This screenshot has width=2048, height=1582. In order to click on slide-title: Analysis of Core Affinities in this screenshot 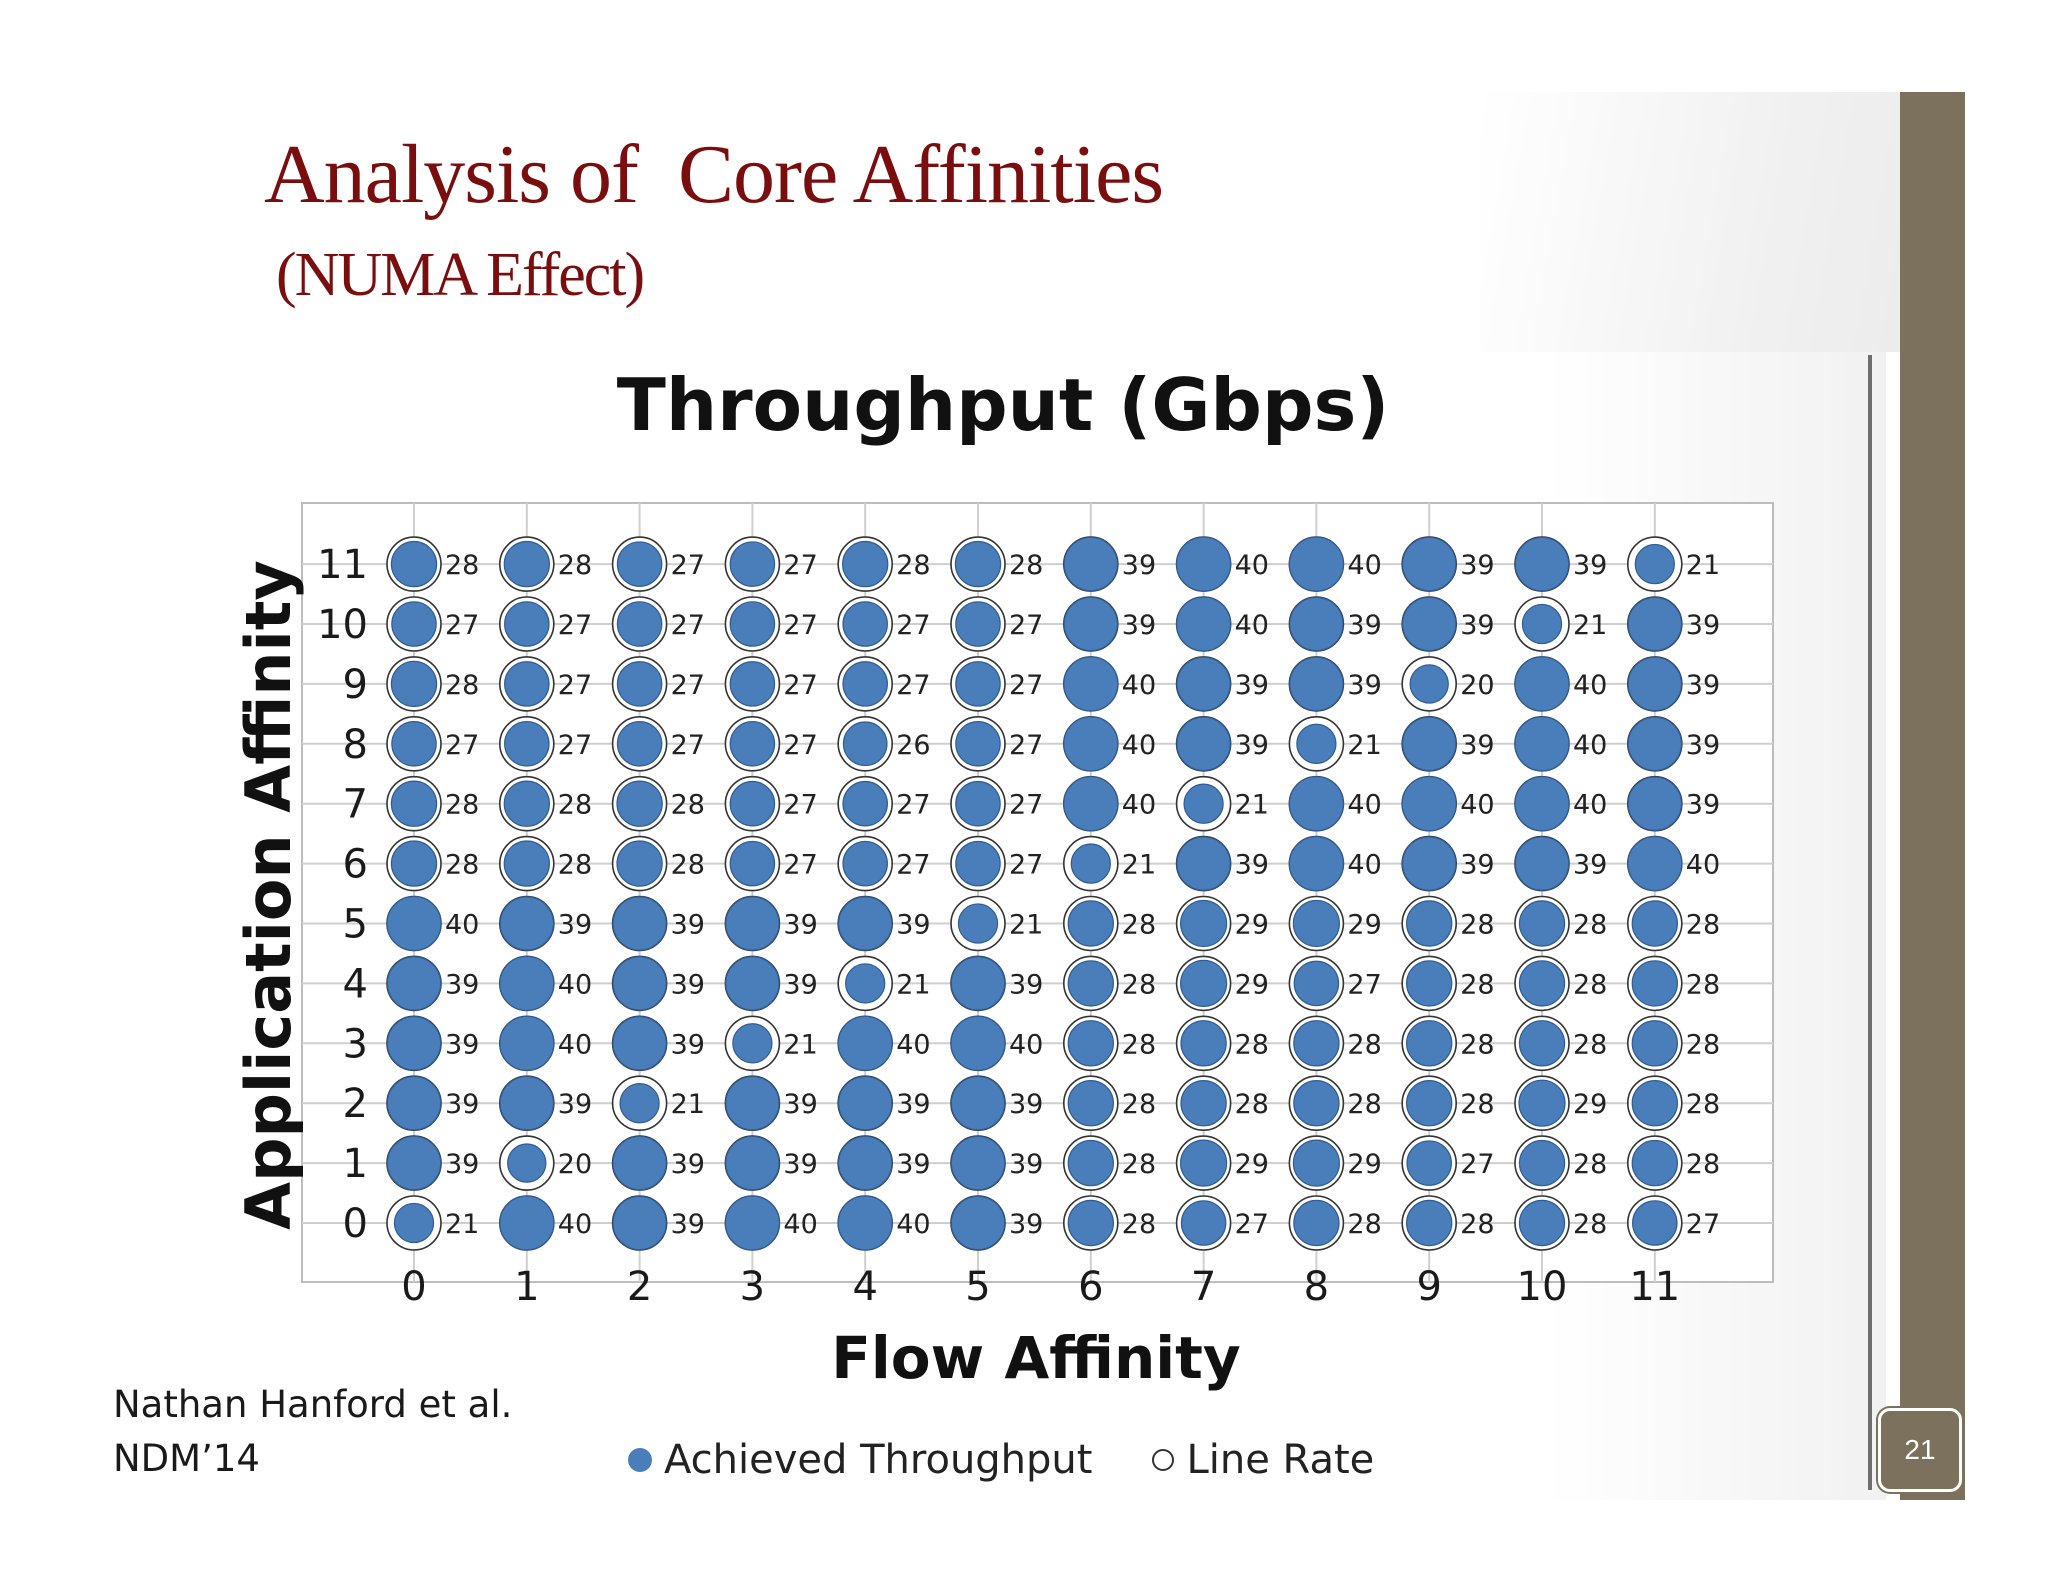, I will do `click(714, 174)`.